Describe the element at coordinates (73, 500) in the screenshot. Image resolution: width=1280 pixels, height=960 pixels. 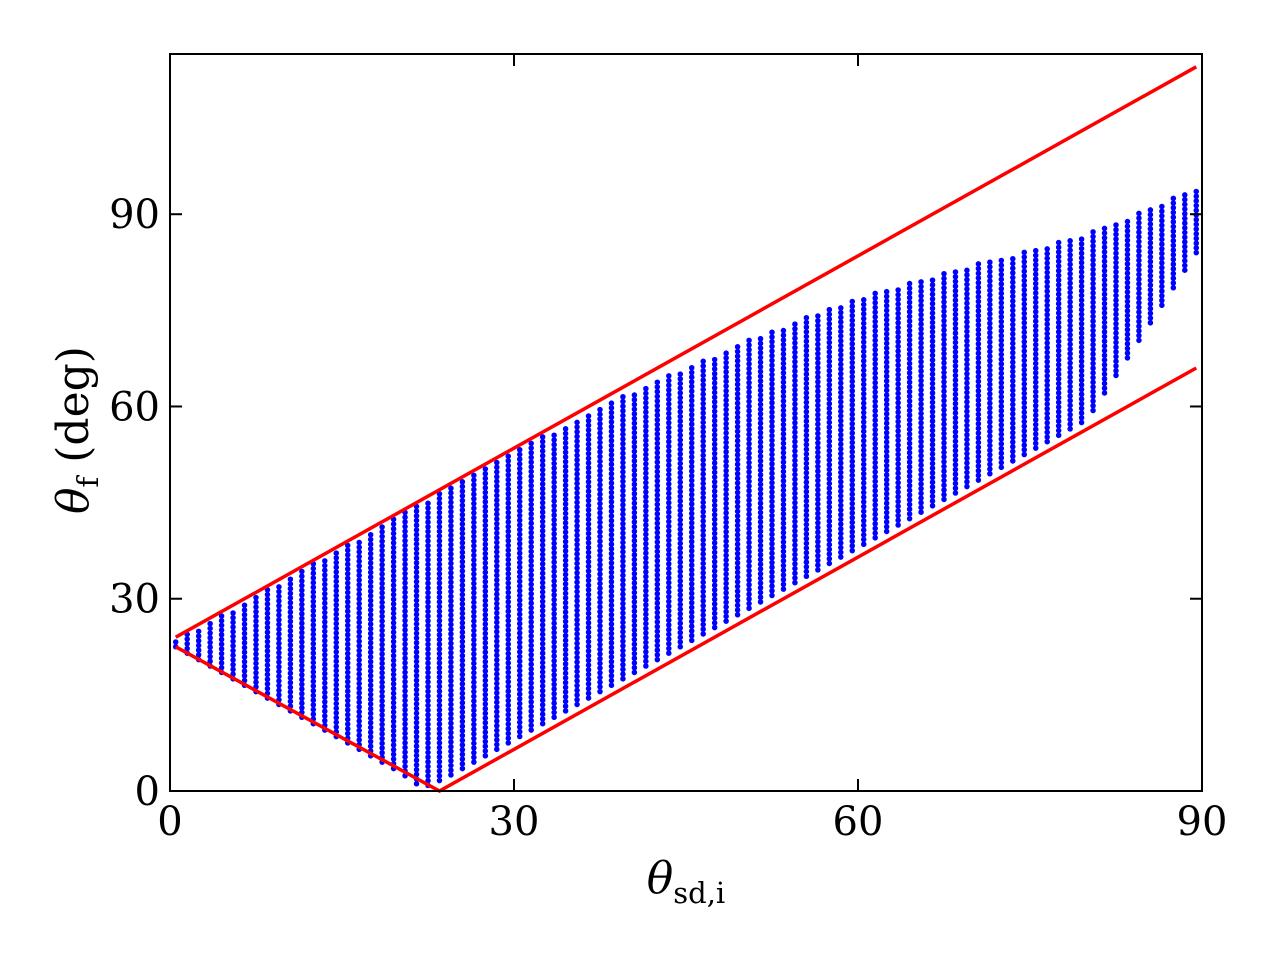
I see `y-axis-label-symbol: θ` at that location.